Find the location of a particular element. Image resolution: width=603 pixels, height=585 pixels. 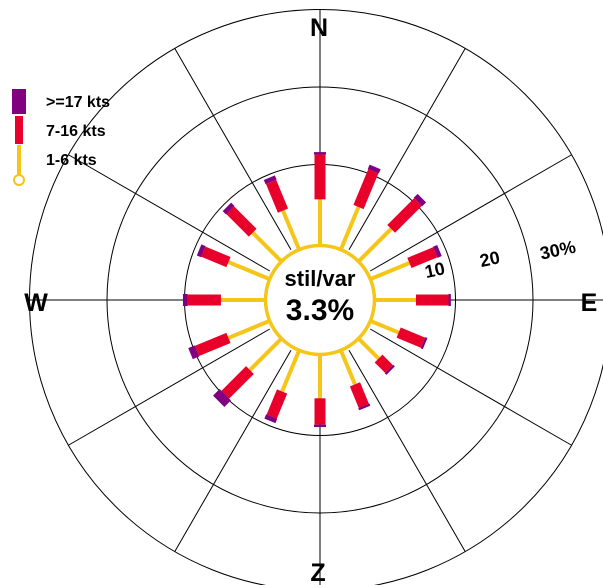

wind-bar-ONO is located at coordinates (405, 262).